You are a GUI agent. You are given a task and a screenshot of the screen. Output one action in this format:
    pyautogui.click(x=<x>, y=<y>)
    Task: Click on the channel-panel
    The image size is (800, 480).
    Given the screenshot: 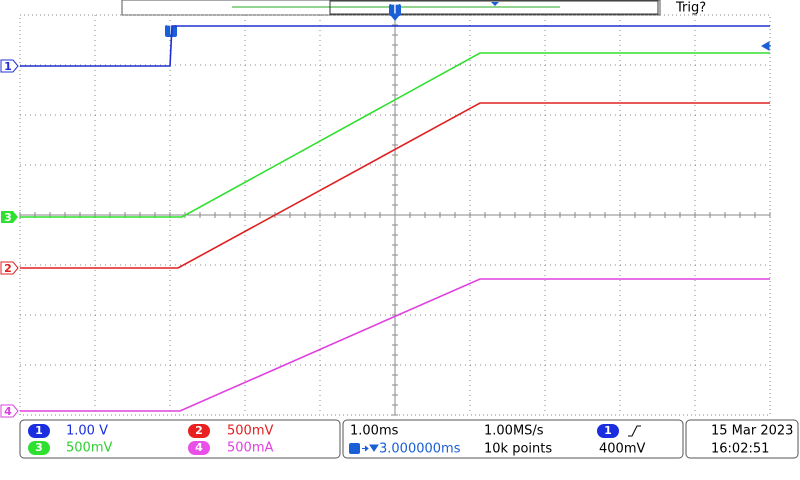 What is the action you would take?
    pyautogui.click(x=180, y=439)
    